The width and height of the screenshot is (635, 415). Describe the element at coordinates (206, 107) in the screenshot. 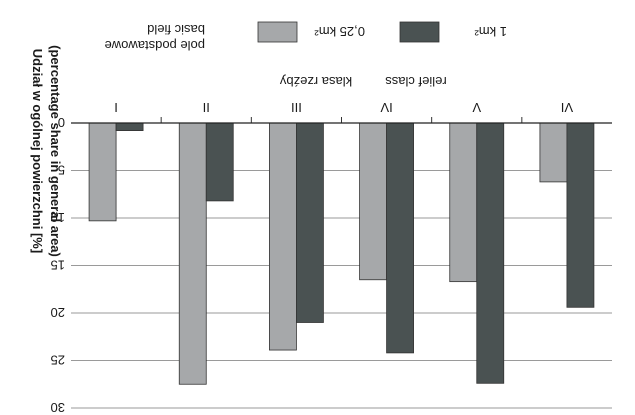

I see `category-label: II` at that location.